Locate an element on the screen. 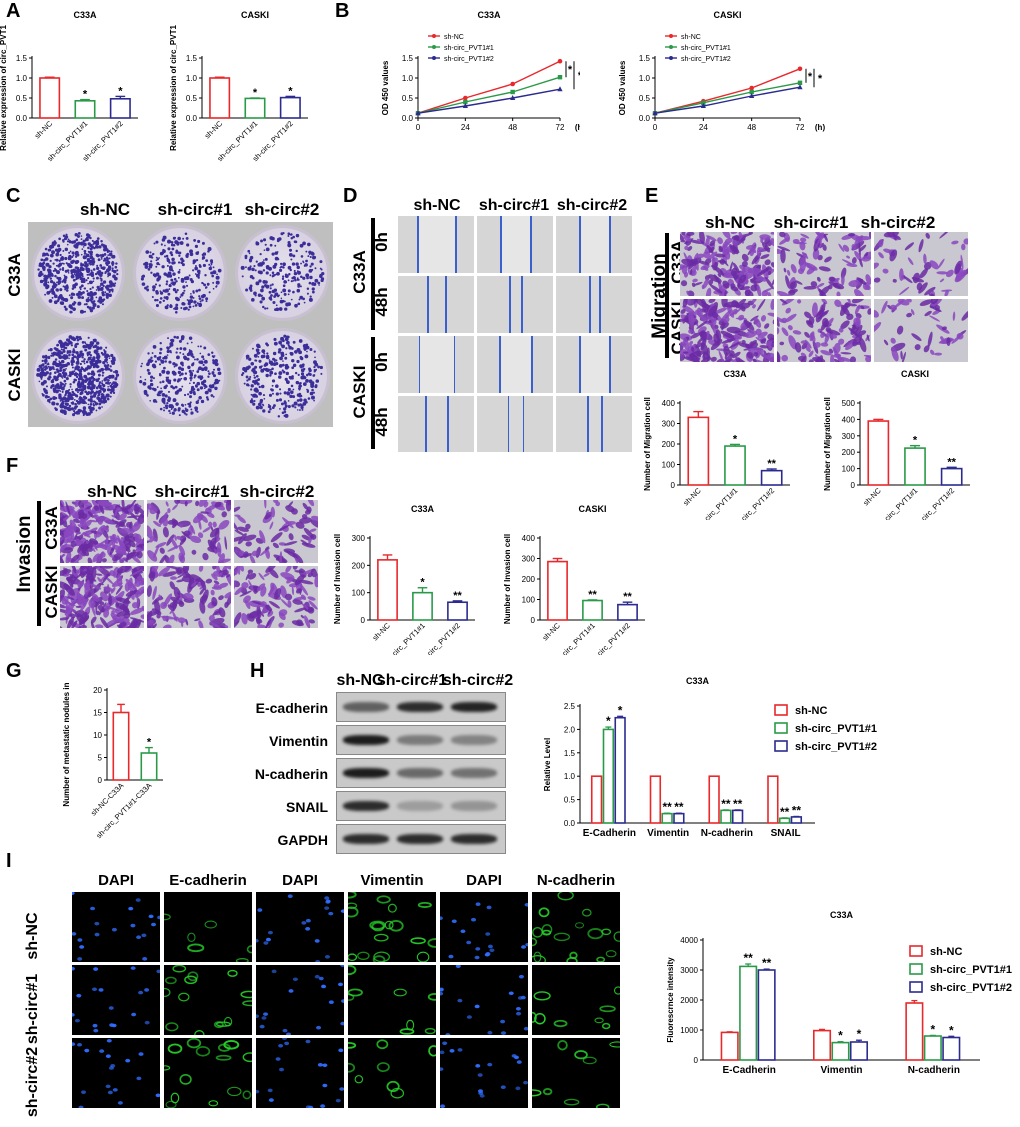 The image size is (1020, 1127). y-tick-label: 2000 is located at coordinates (689, 1000).